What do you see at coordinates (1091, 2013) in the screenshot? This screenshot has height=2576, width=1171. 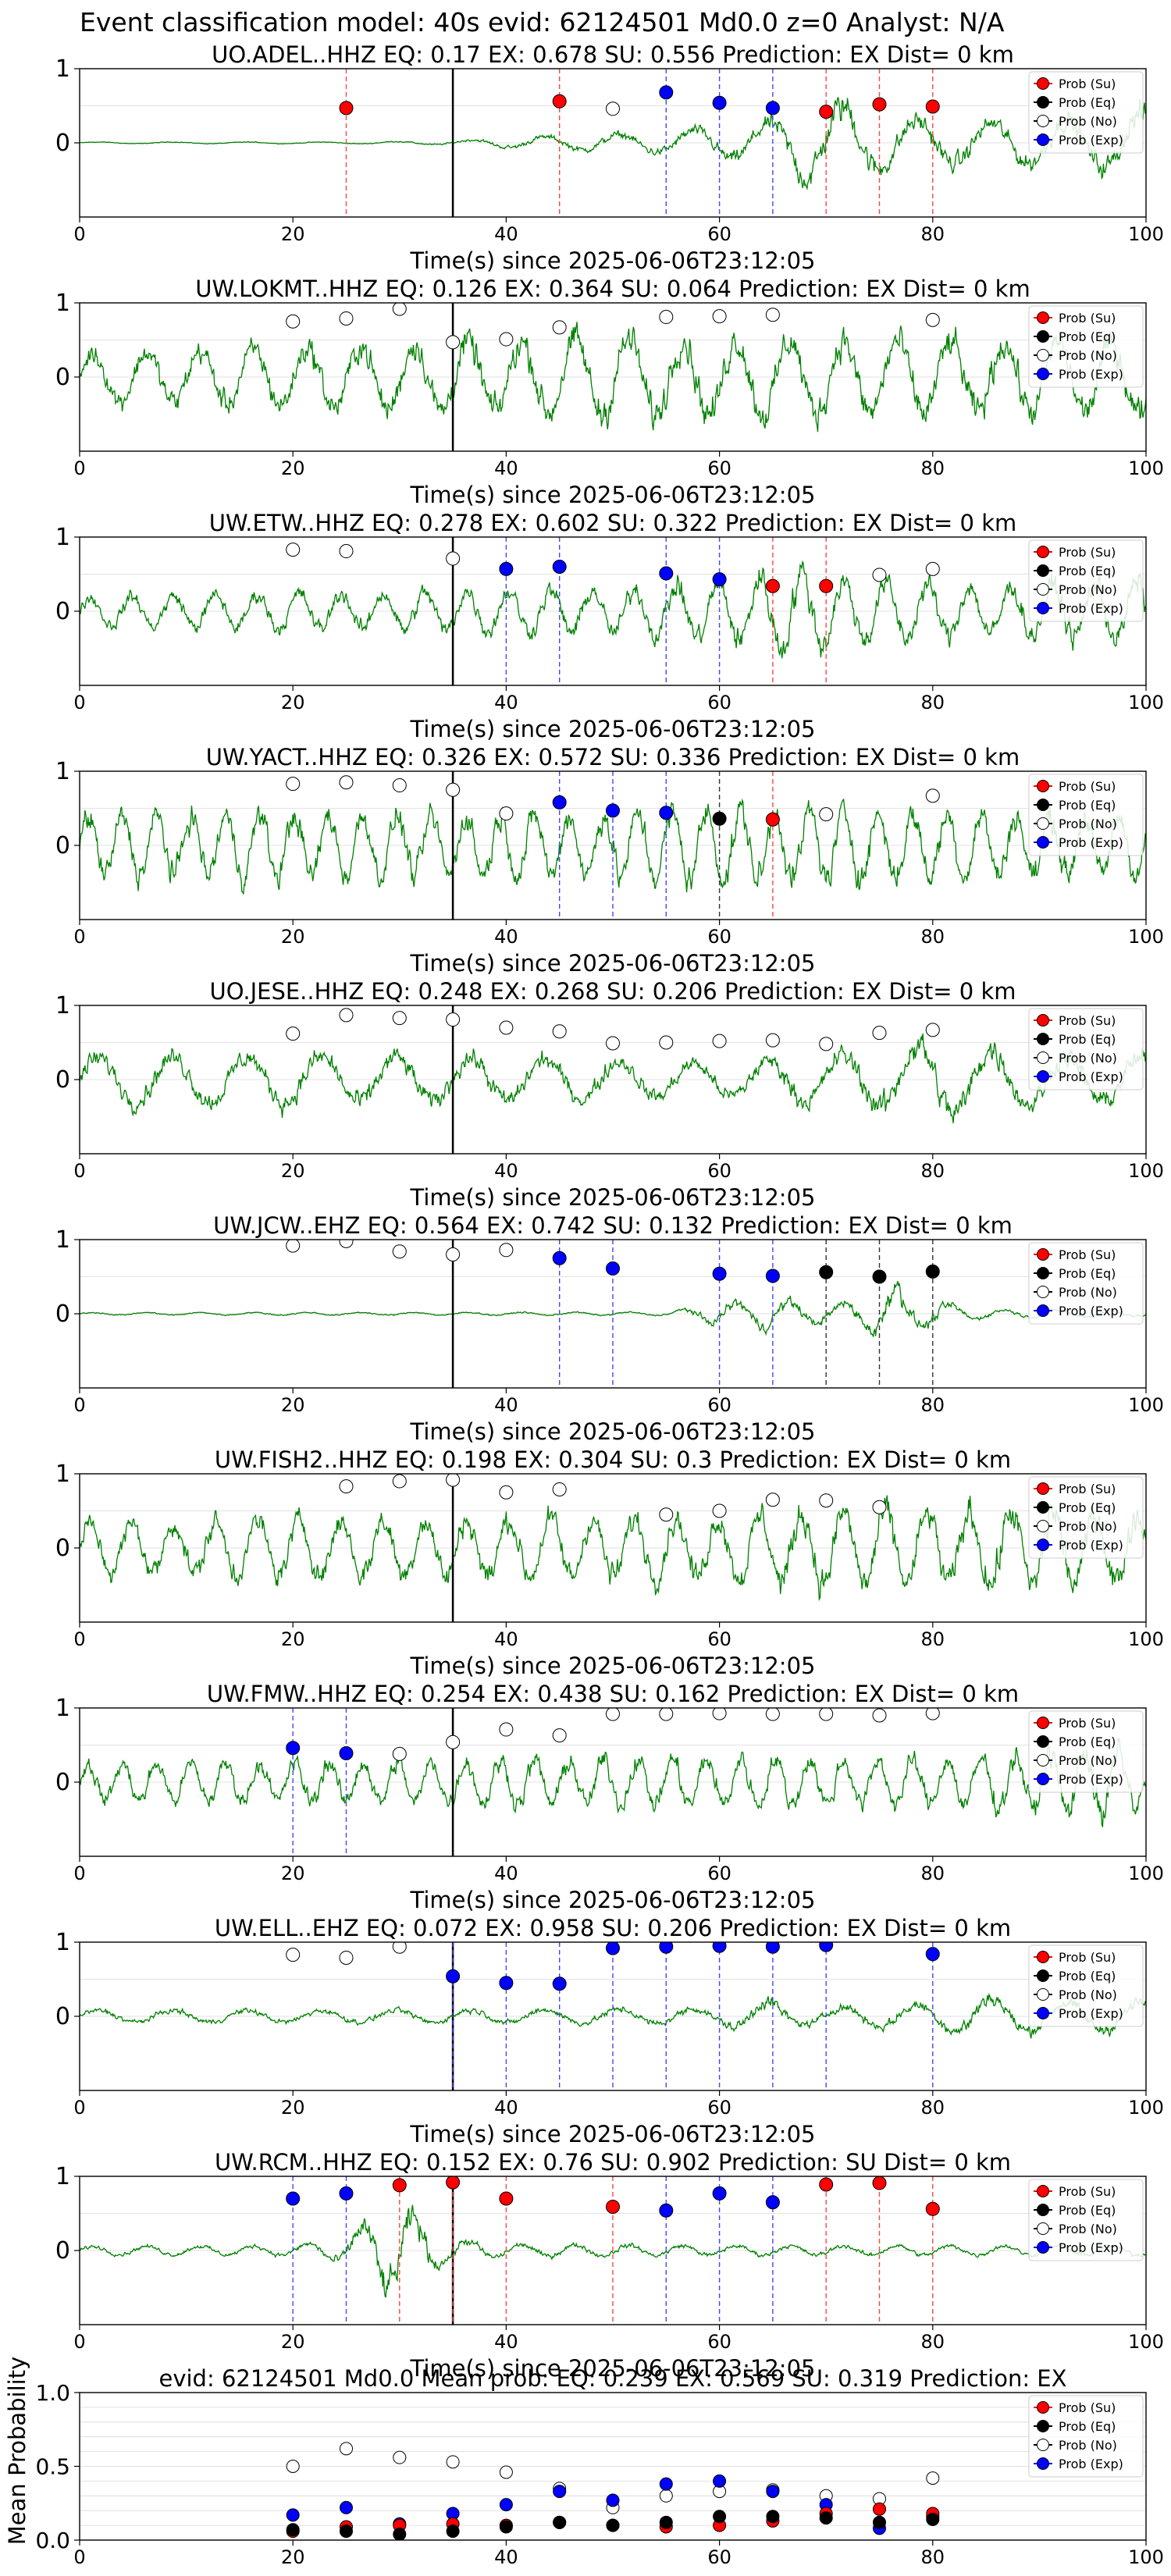 I see `legend-label-4: Prob (Exp)` at bounding box center [1091, 2013].